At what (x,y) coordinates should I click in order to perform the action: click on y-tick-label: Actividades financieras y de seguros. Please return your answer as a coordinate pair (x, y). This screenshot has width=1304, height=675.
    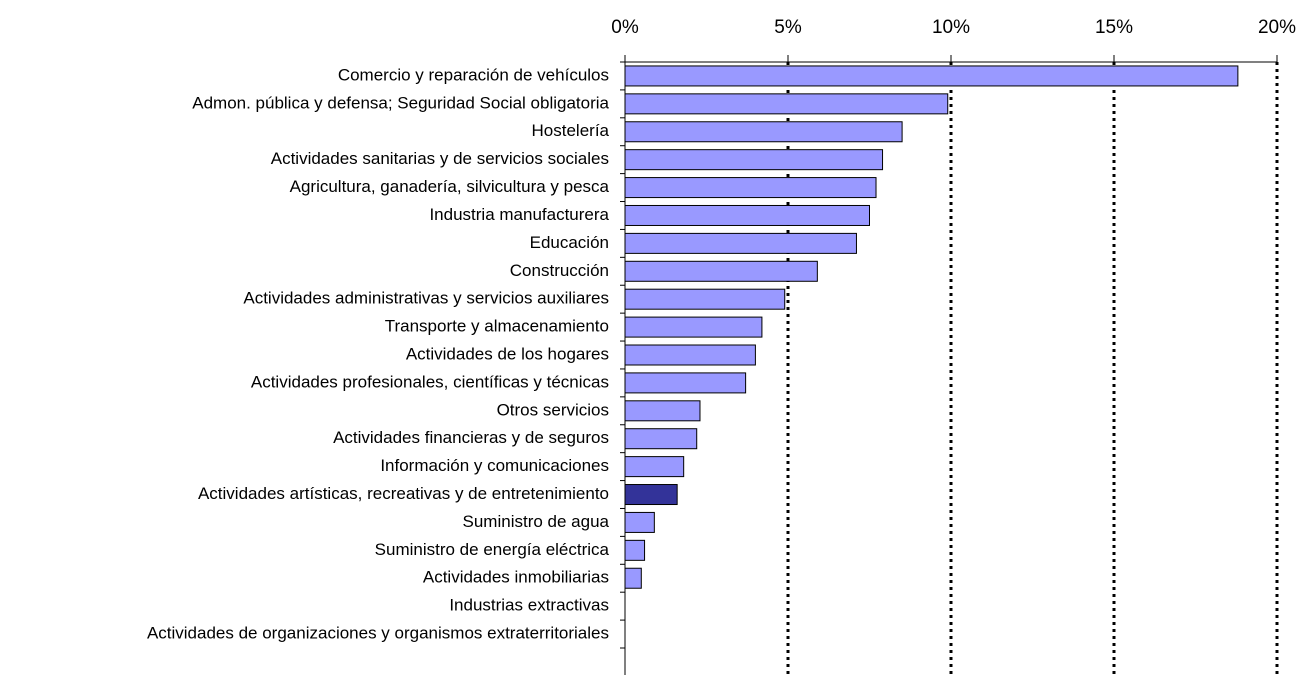
    Looking at the image, I should click on (471, 437).